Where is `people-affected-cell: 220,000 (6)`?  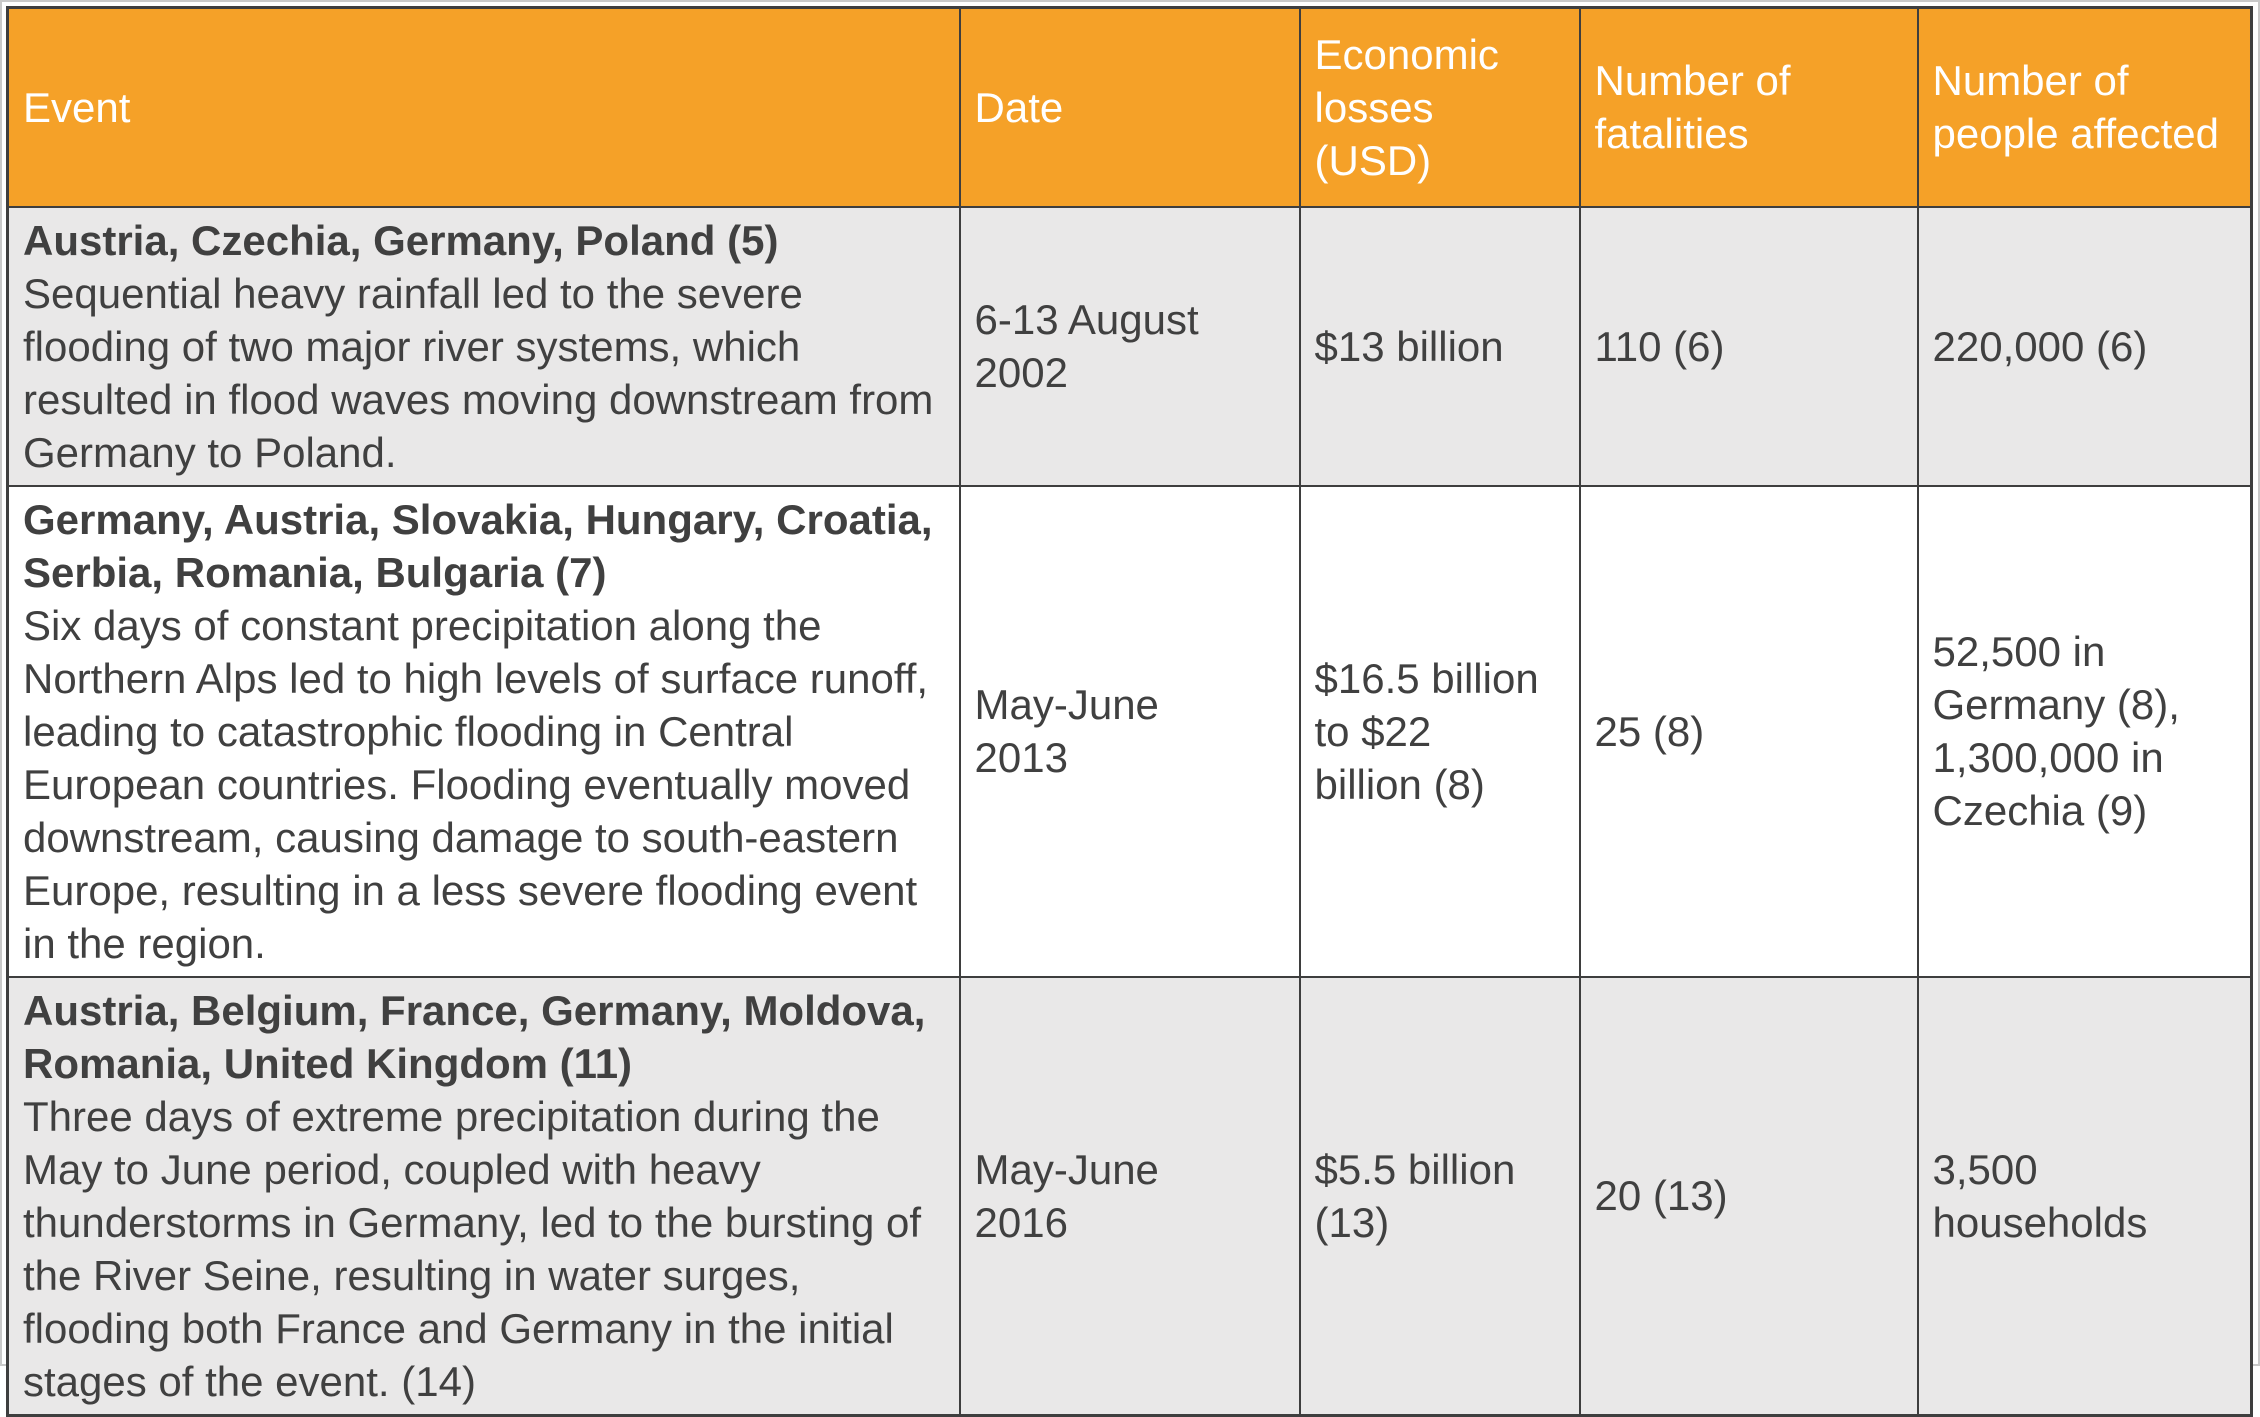
people-affected-cell: 220,000 (6) is located at coordinates (2084, 346).